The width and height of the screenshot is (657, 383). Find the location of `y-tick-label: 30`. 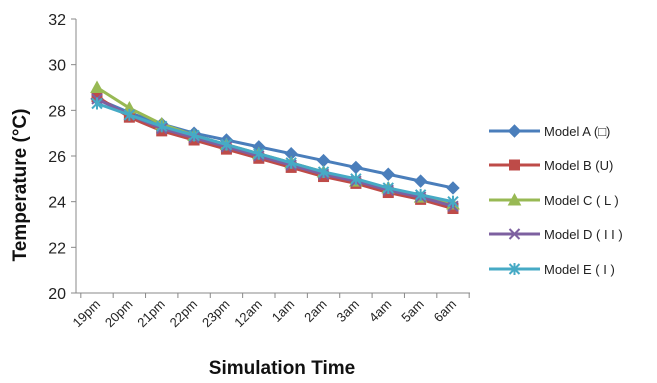

y-tick-label: 30 is located at coordinates (57, 66).